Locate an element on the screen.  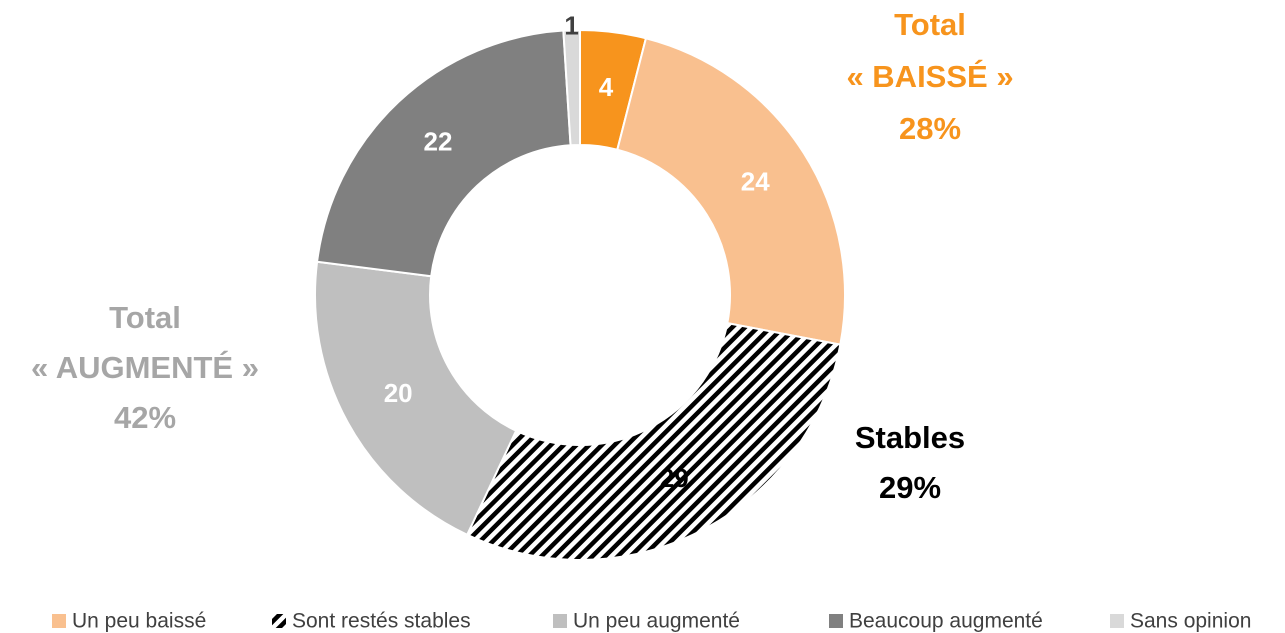
data-label: 1 is located at coordinates (571, 26).